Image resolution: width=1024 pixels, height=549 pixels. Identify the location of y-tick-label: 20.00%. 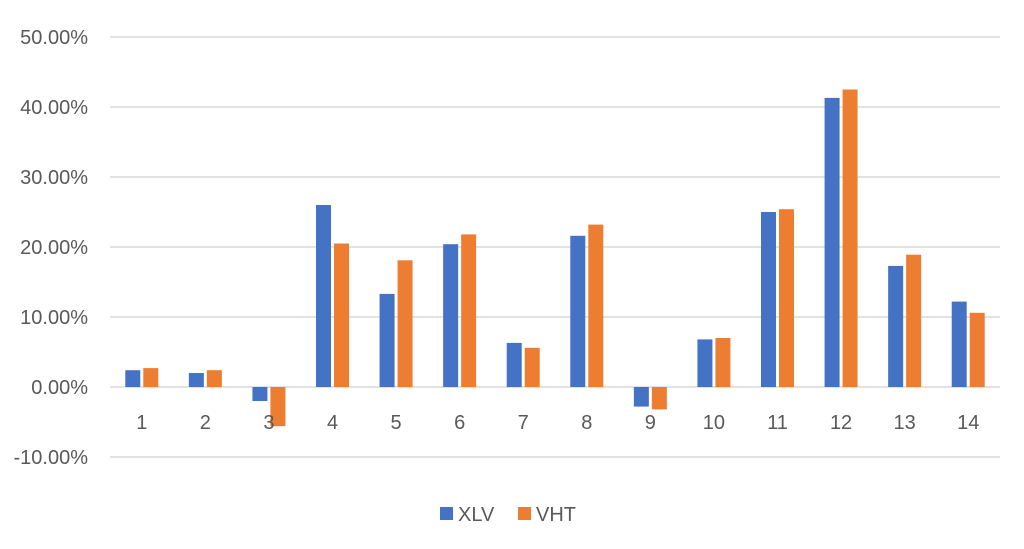
(54, 248).